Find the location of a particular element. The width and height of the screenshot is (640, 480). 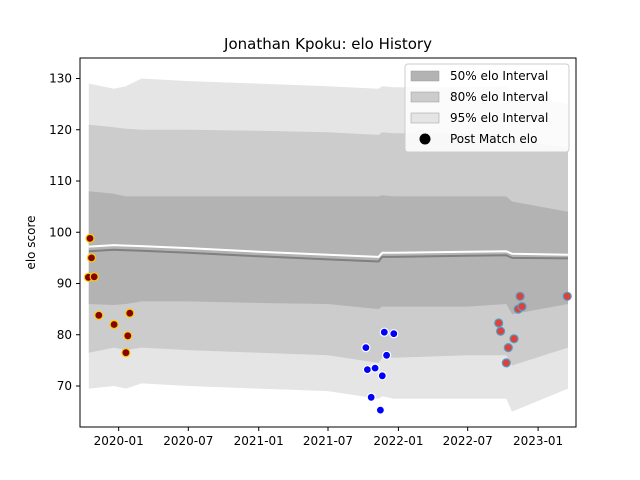

legend-box is located at coordinates (487, 108).